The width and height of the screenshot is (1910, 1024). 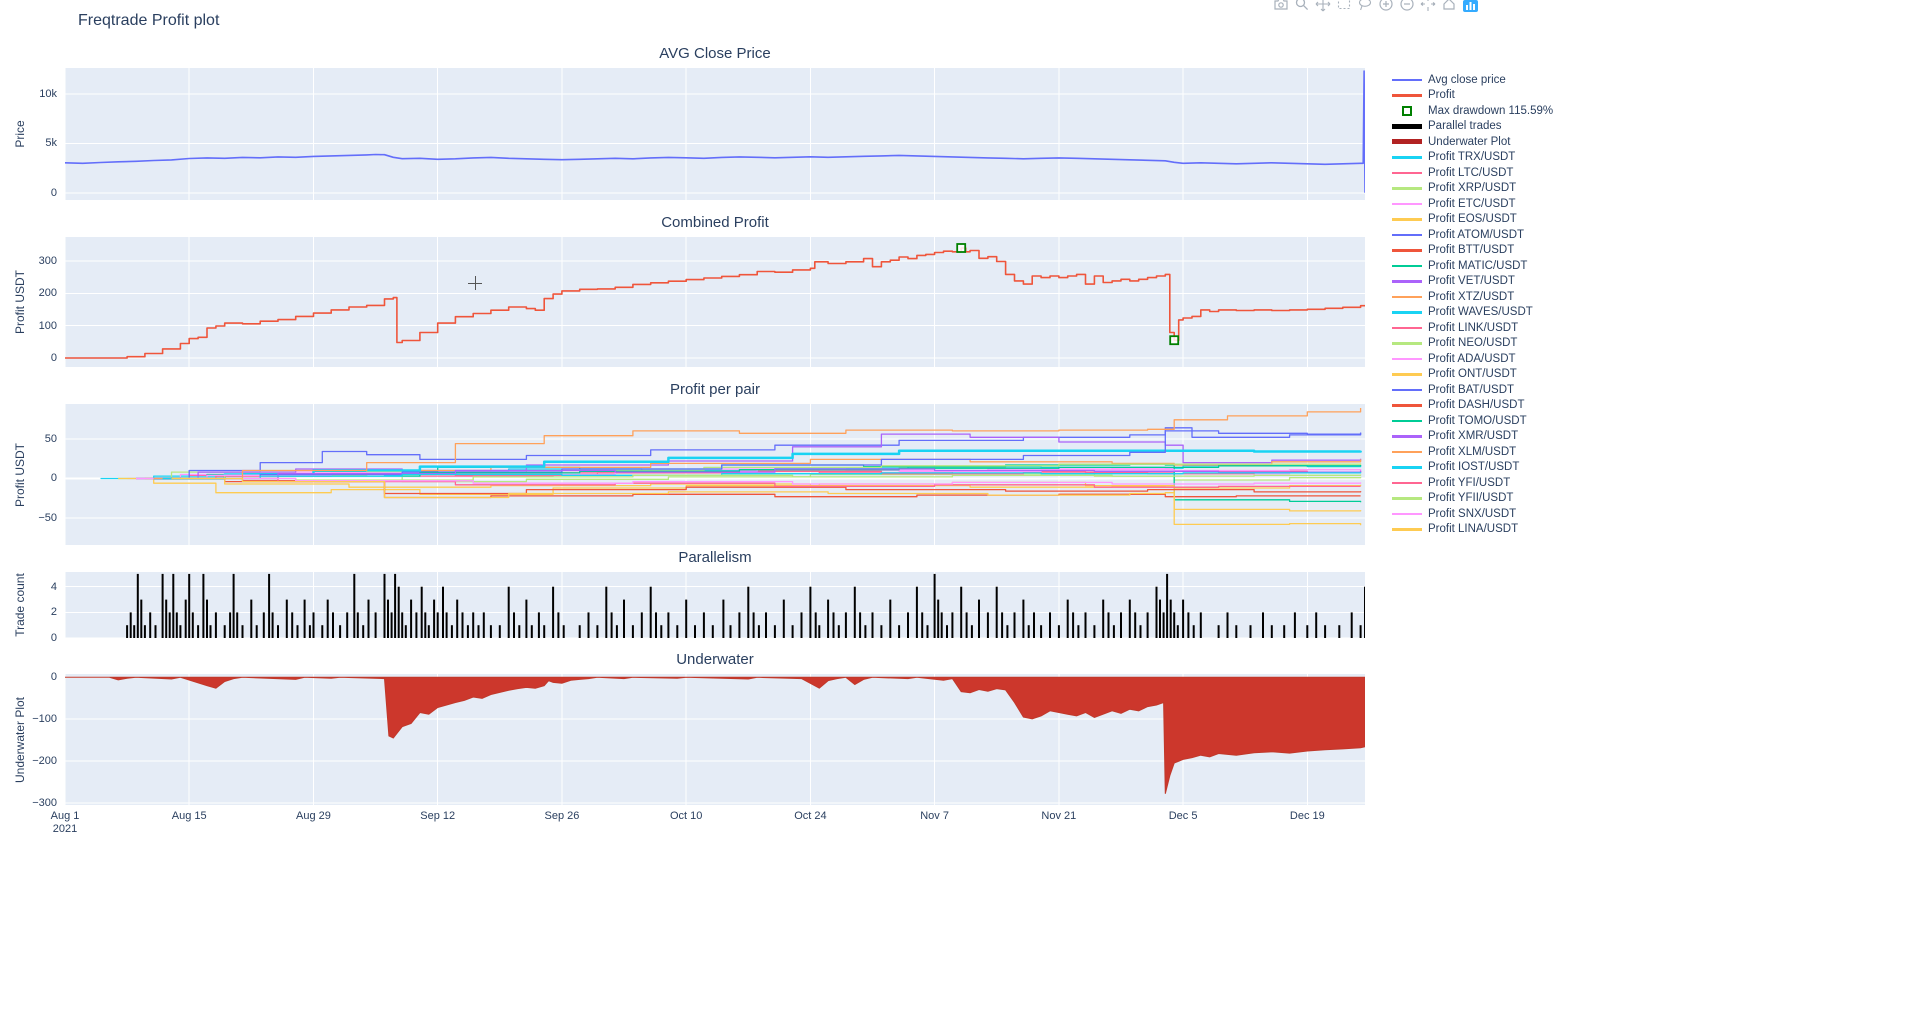 What do you see at coordinates (44, 761) in the screenshot?
I see `y-tick-label: −200` at bounding box center [44, 761].